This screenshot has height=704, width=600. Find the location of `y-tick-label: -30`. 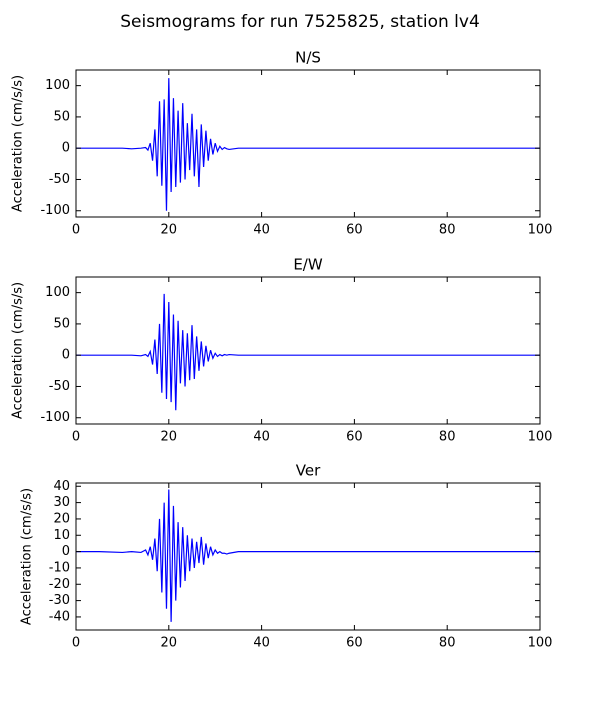

y-tick-label: -30 is located at coordinates (59, 600).